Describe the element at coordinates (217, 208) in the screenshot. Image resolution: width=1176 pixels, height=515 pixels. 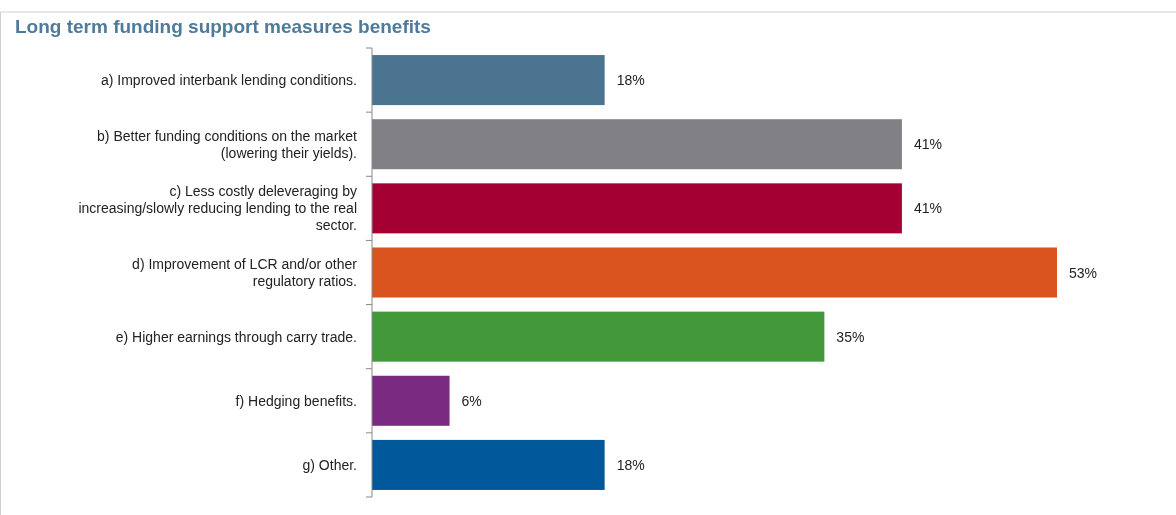
I see `y-tick-label: c) Less costly deleveraging by increasing/slowly reducing lending to the real sector.` at that location.